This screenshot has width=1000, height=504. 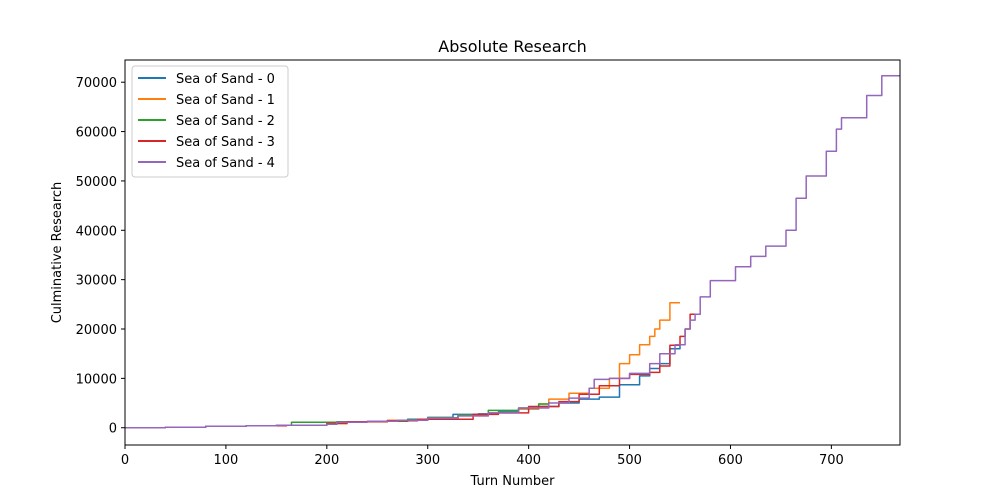 What do you see at coordinates (225, 460) in the screenshot?
I see `x-tick-label: 100` at bounding box center [225, 460].